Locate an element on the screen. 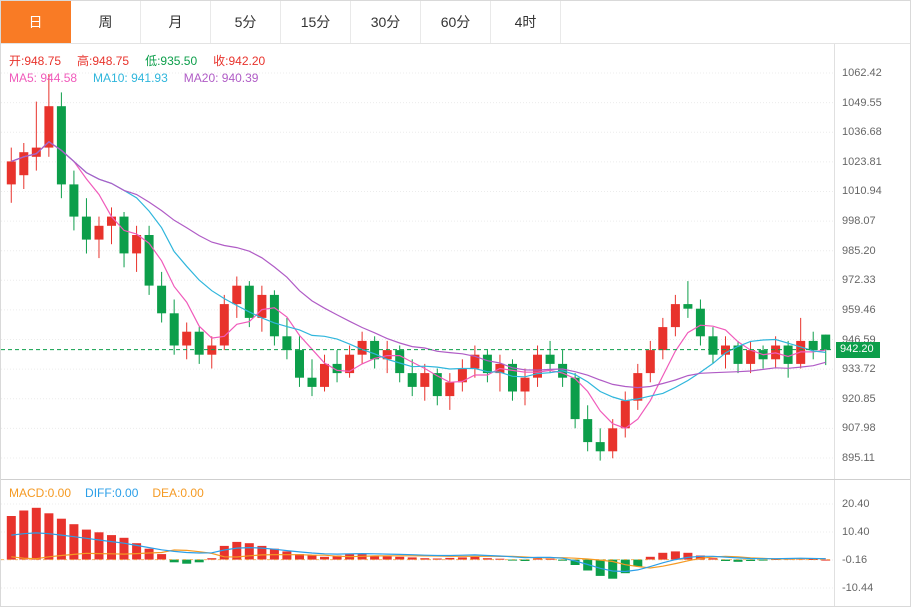  timeframe-tabs: 日周月 5分 15分 30分 60分 4时 is located at coordinates (455, 22).